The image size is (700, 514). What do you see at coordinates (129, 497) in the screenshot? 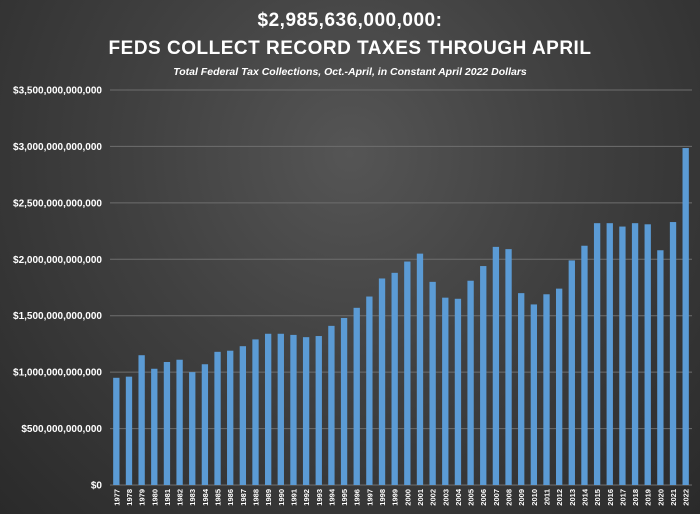
I see `x-tick-label: 1978` at bounding box center [129, 497].